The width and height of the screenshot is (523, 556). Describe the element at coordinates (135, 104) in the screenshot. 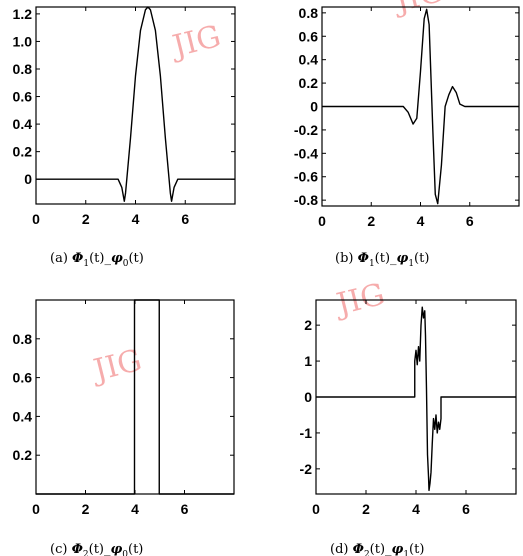

I see `series-line-a` at that location.